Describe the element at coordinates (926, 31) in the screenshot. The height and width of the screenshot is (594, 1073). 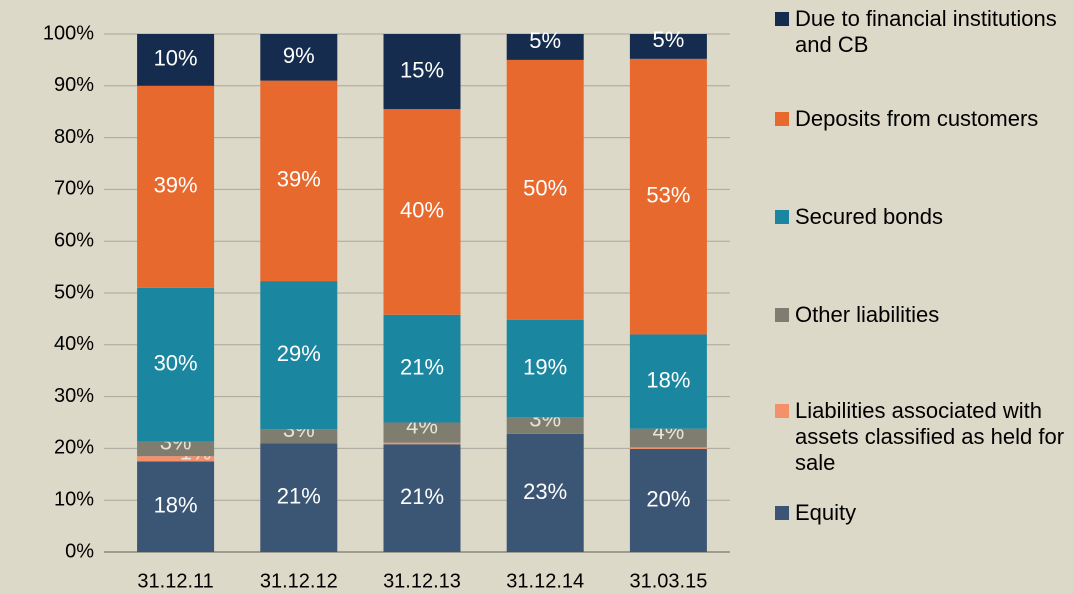
I see `legend-label: Due to financial institutions and CB` at that location.